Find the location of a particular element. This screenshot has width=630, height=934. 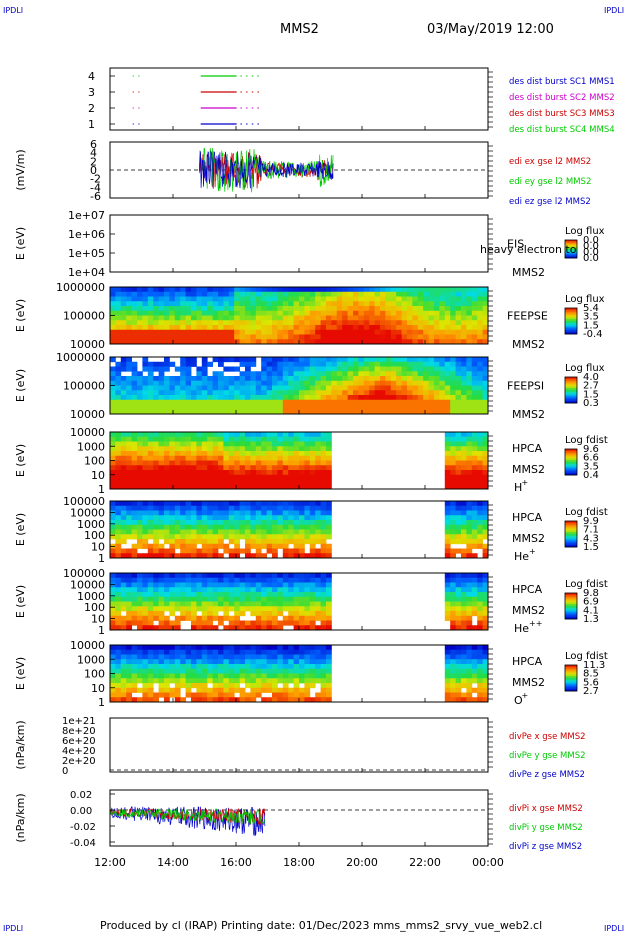

colorbar-tick-label: 2.7 is located at coordinates (591, 691).